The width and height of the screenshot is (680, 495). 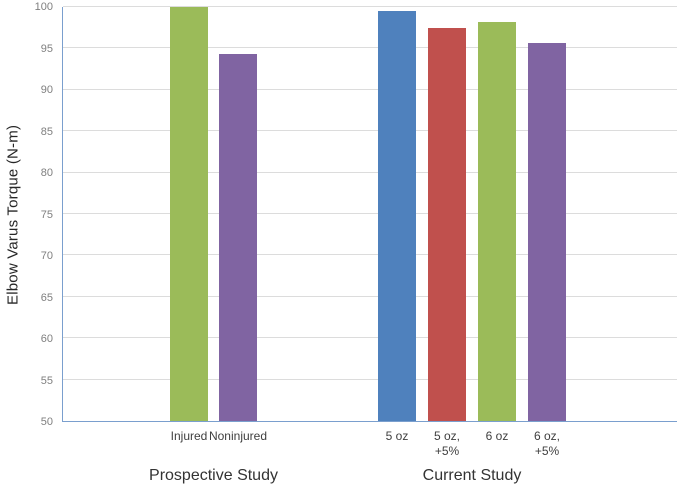 What do you see at coordinates (238, 436) in the screenshot?
I see `category-label-noninjured: Noninjured` at bounding box center [238, 436].